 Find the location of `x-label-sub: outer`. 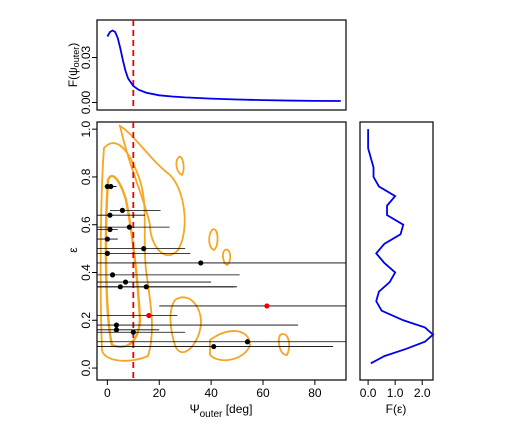

x-label-sub: outer is located at coordinates (211, 414).